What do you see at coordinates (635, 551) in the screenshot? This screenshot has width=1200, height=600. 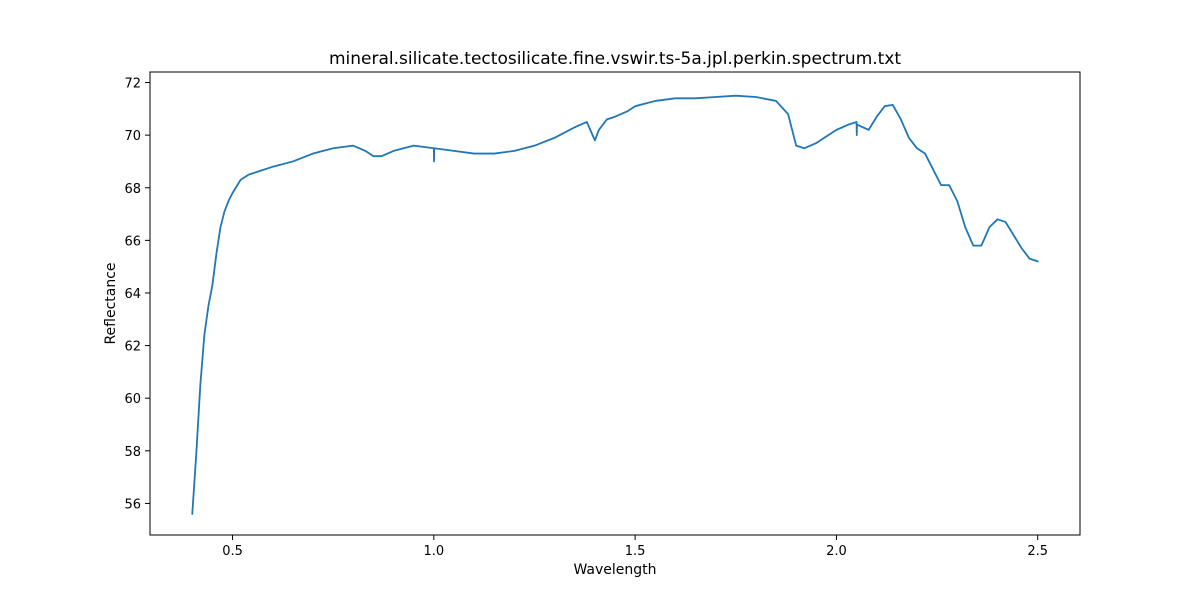 I see `x-tick-label: 1.5` at bounding box center [635, 551].